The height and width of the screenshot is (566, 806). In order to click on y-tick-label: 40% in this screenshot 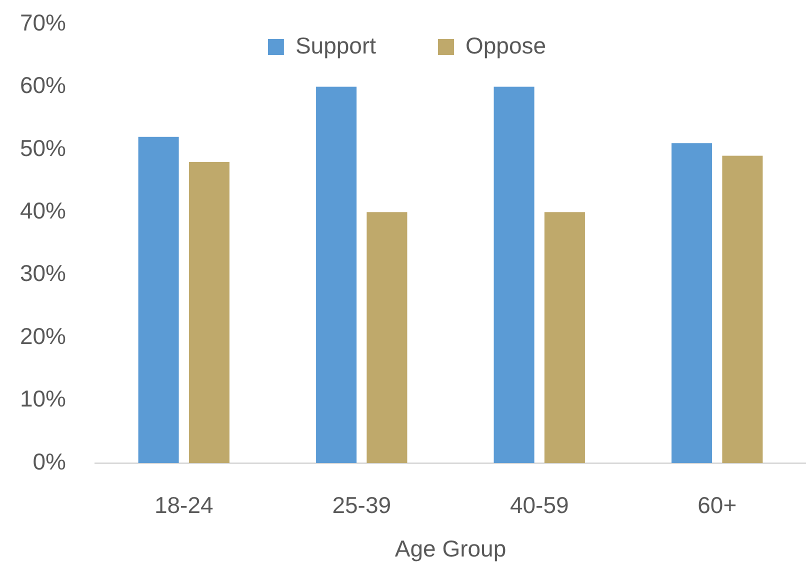, I will do `click(43, 210)`.